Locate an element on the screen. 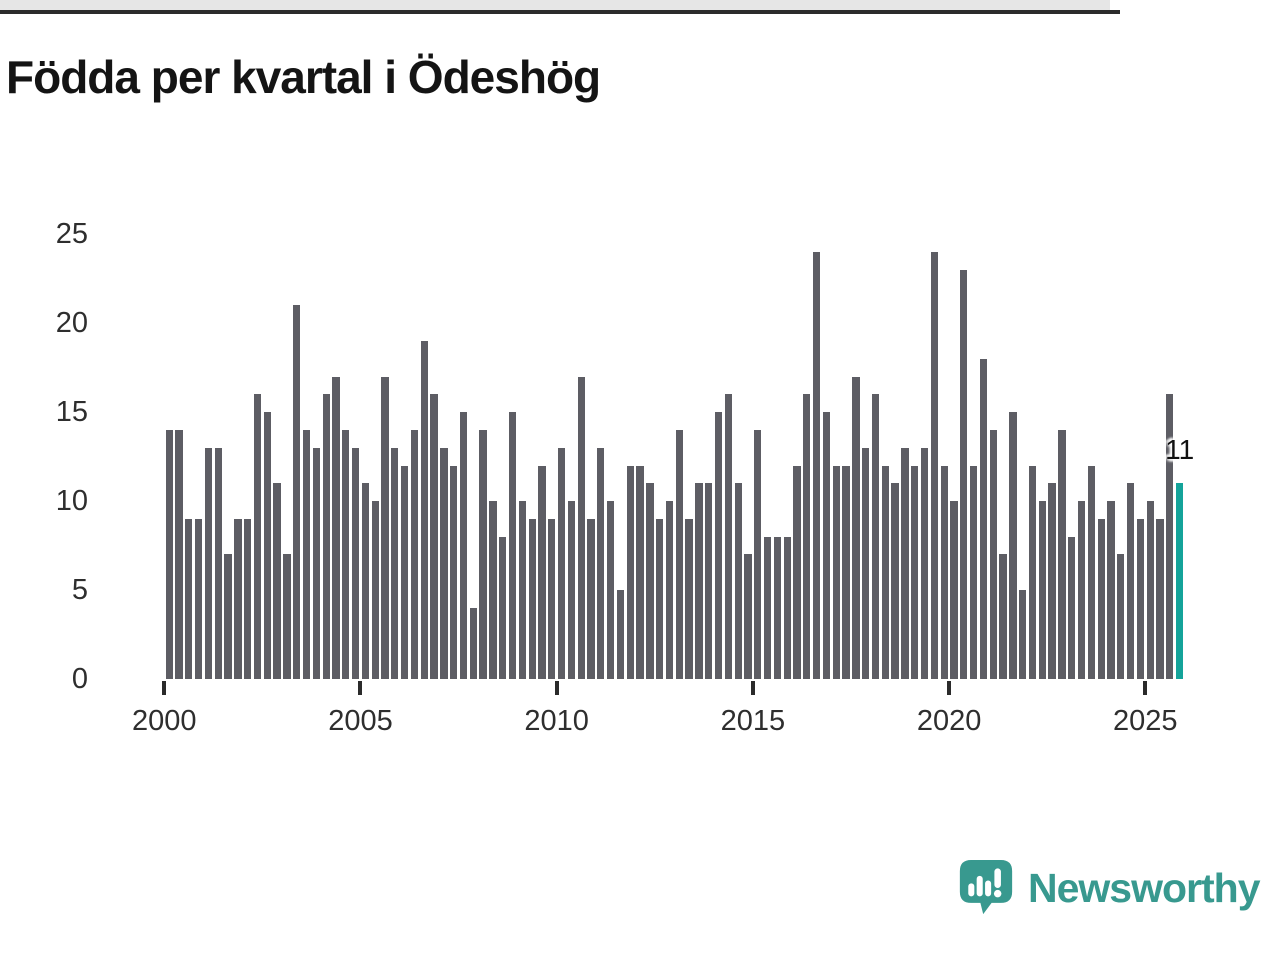 The image size is (1280, 960). newsworthy-bubble-icon is located at coordinates (986, 887).